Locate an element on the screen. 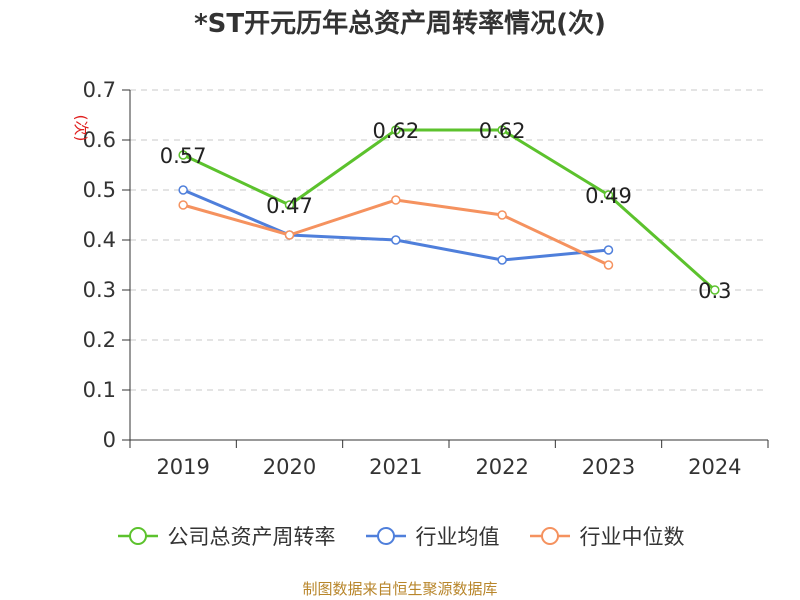 The height and width of the screenshot is (600, 800). y-tick-label: 0.7 is located at coordinates (99, 90).